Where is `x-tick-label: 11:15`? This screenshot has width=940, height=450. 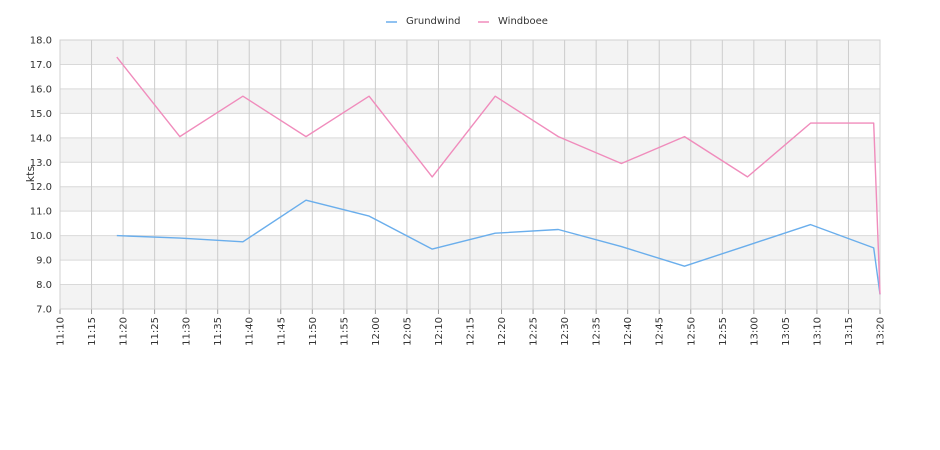 x-tick-label: 11:15 is located at coordinates (92, 331).